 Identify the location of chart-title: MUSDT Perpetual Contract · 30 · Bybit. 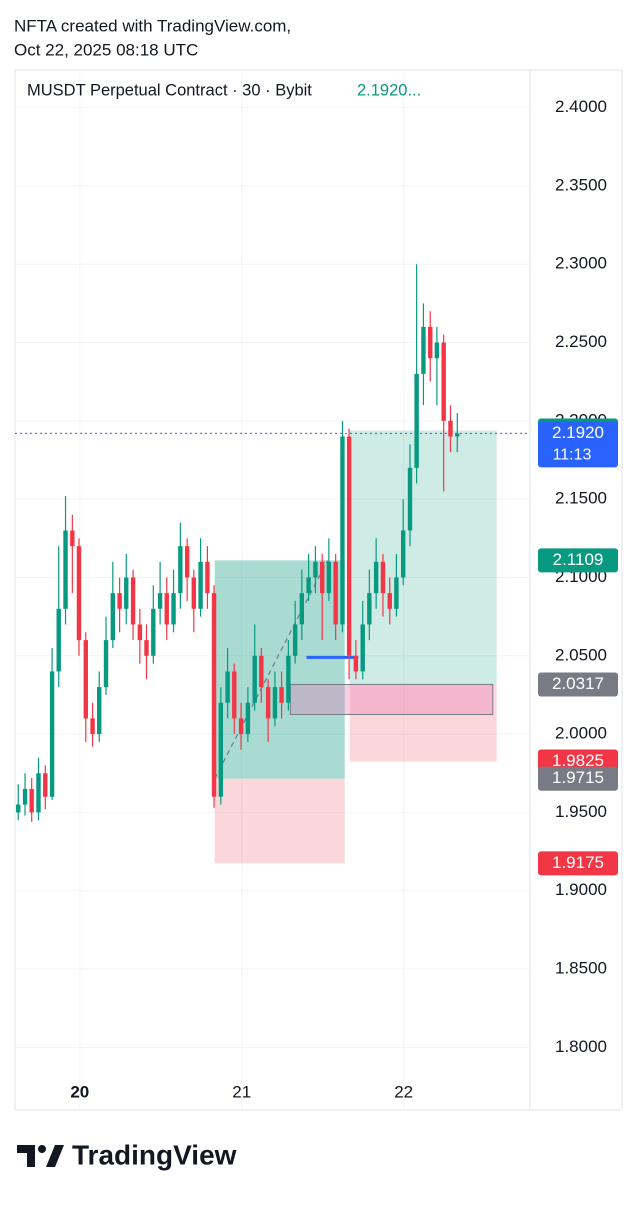
(169, 90).